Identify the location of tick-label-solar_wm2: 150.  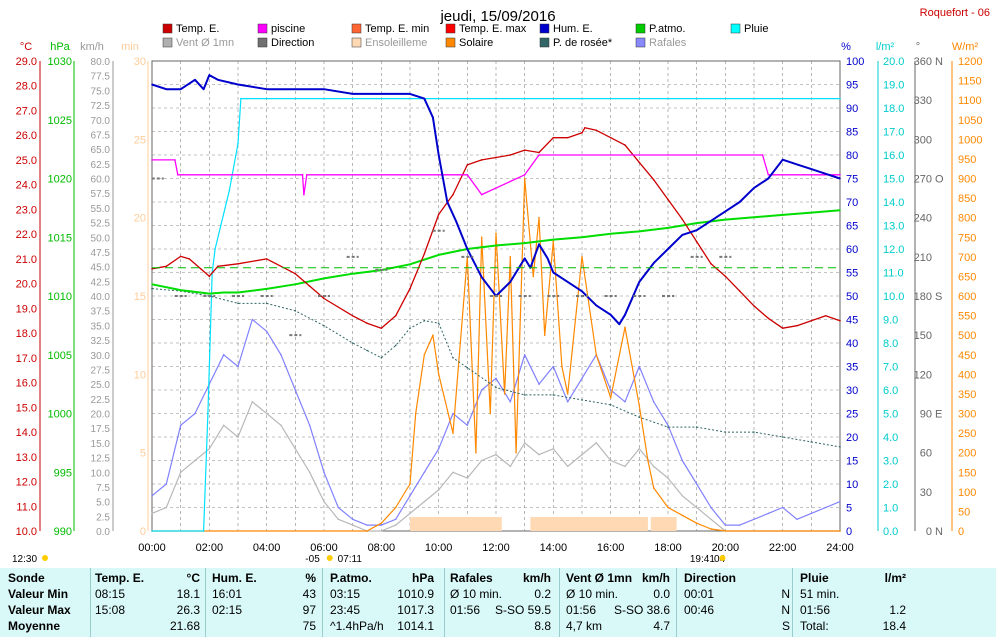
(967, 473).